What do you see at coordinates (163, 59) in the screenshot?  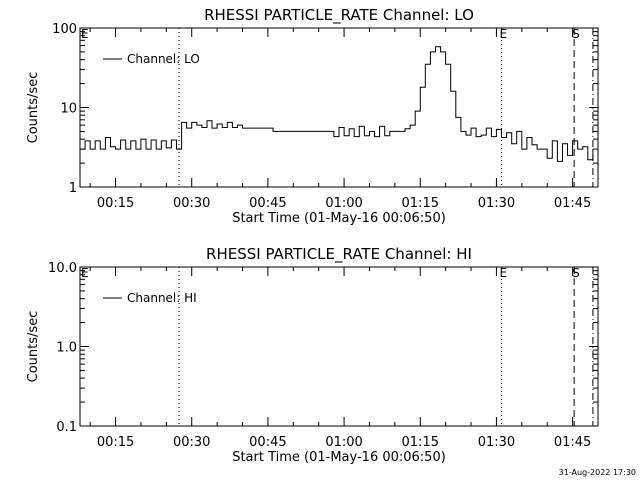 I see `legend-label: Channel: LO` at bounding box center [163, 59].